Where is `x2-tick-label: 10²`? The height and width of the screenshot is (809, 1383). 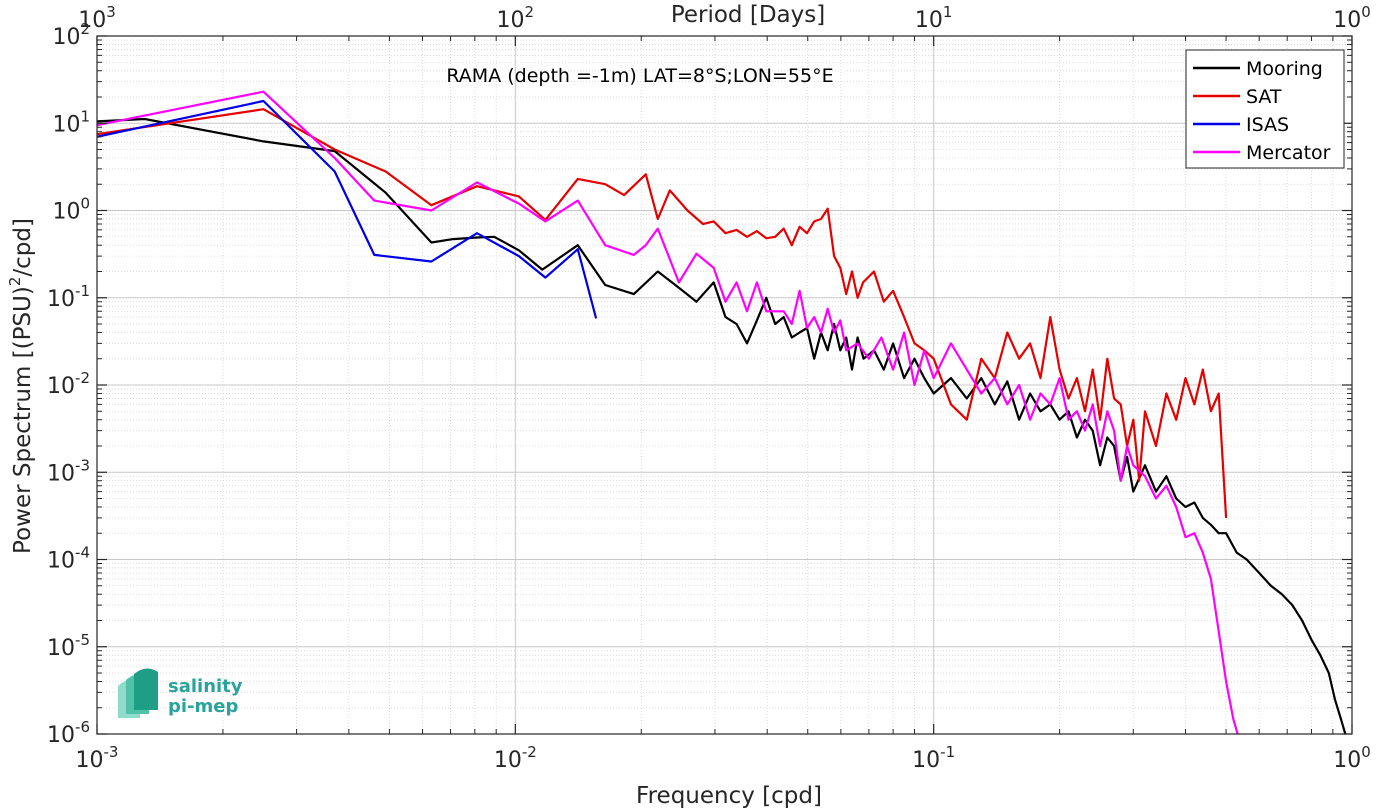
x2-tick-label: 10² is located at coordinates (516, 18).